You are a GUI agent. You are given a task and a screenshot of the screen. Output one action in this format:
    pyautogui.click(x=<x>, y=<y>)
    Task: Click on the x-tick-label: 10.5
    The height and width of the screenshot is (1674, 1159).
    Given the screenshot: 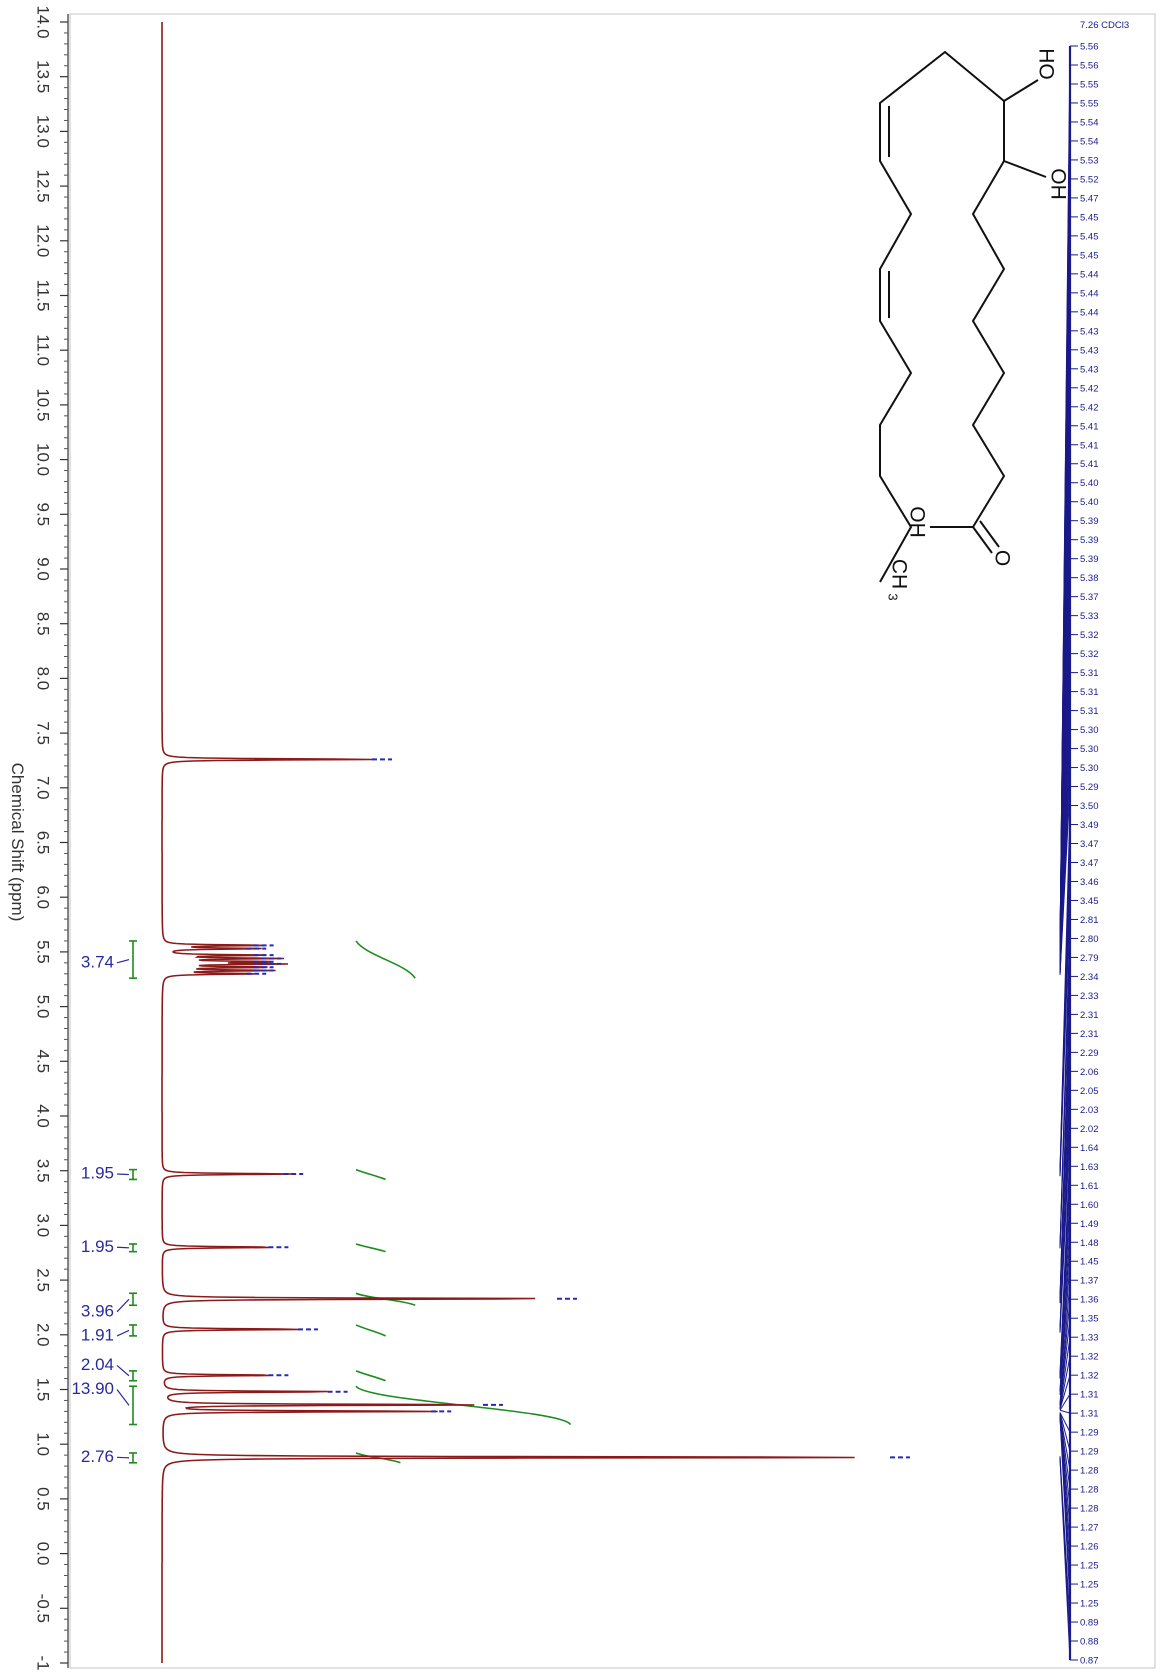 What is the action you would take?
    pyautogui.click(x=43, y=404)
    